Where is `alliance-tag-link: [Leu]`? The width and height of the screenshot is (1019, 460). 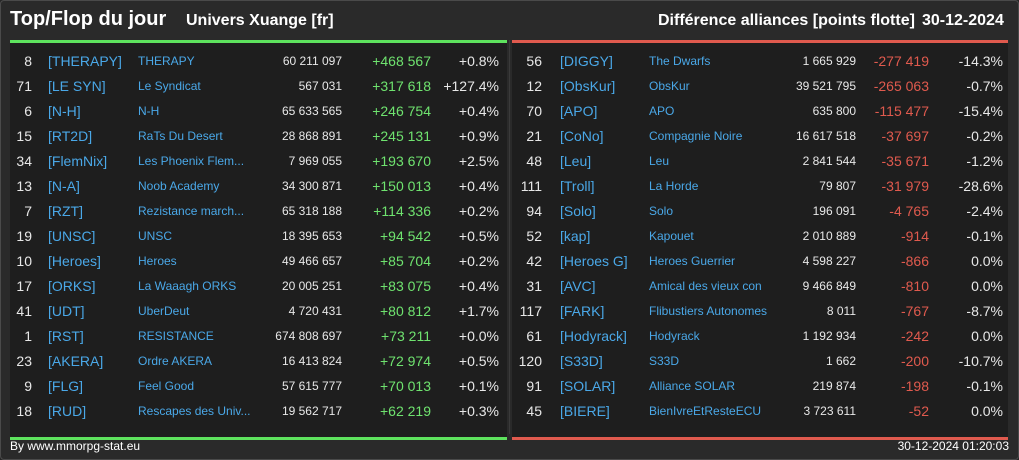 alliance-tag-link: [Leu] is located at coordinates (576, 161).